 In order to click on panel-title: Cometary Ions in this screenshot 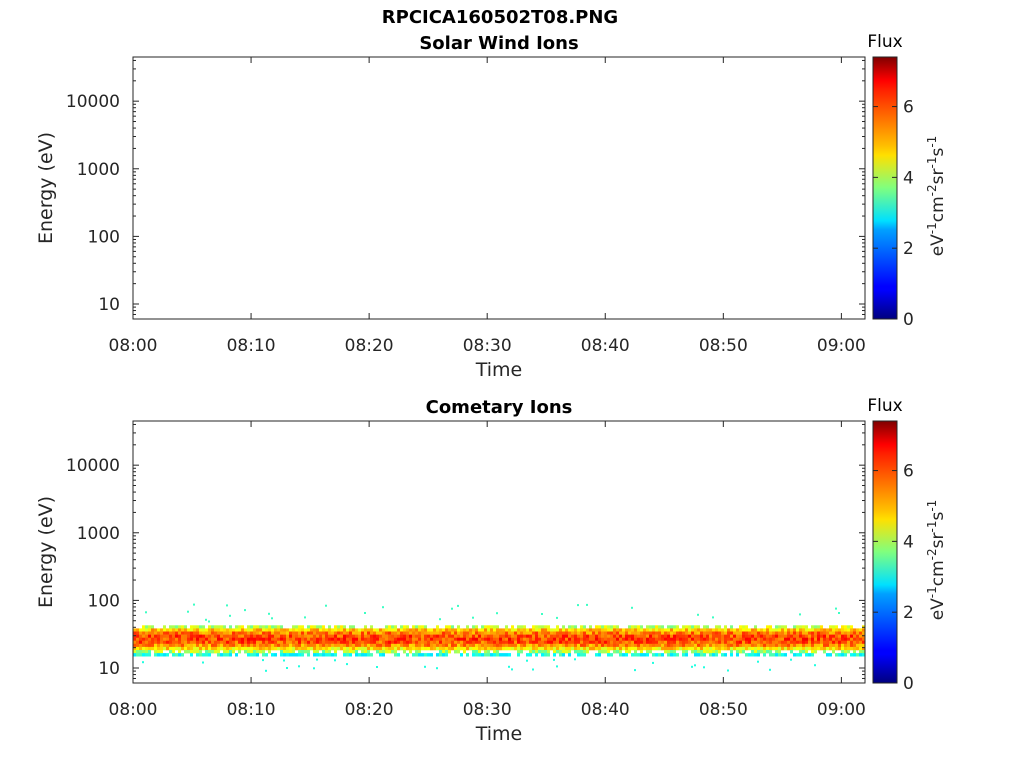, I will do `click(499, 407)`.